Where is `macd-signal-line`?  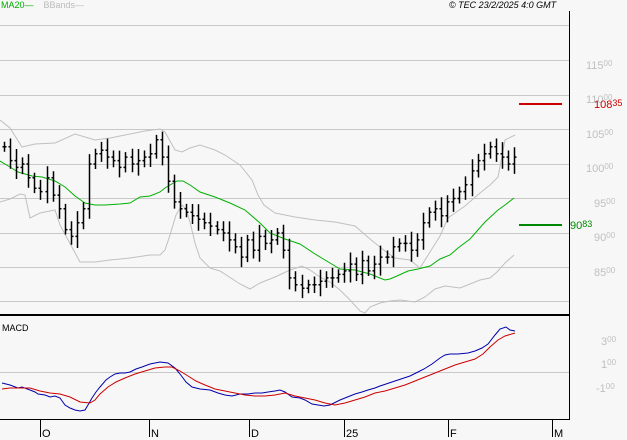
macd-signal-line is located at coordinates (258, 369).